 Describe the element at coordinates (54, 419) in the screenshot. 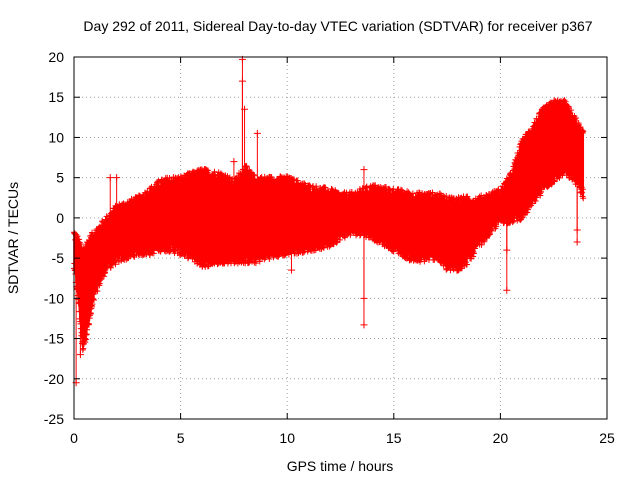

I see `y-tick-label: -25` at that location.